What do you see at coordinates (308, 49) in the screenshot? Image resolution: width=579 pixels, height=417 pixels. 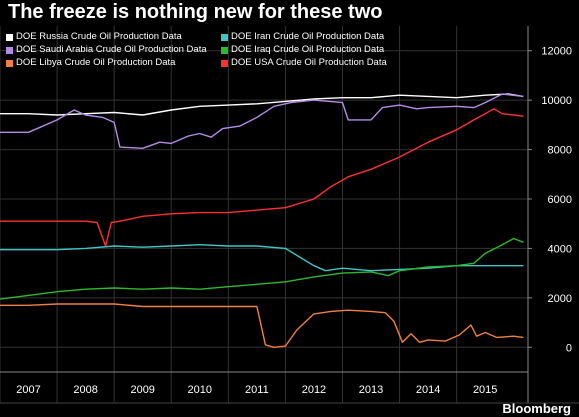 I see `legend-label: DOE Iraq Crude Oil Production Data` at bounding box center [308, 49].